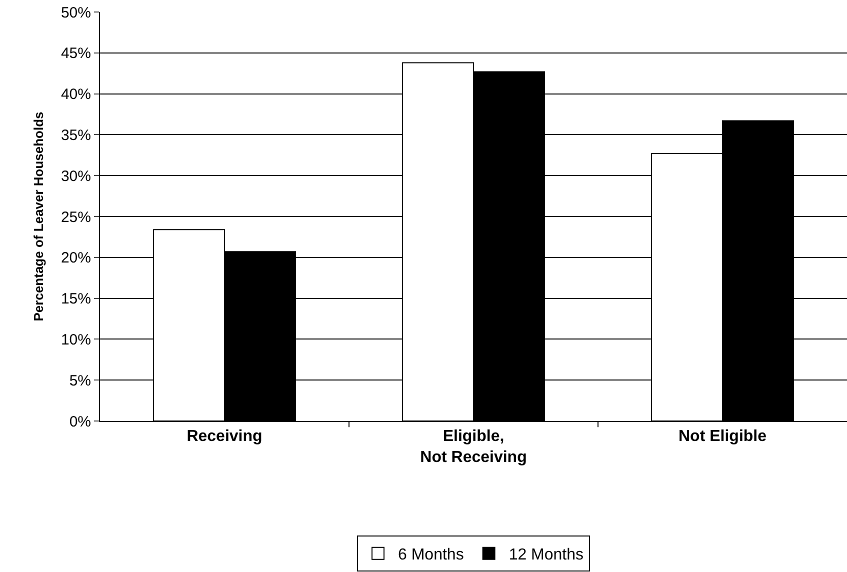 The height and width of the screenshot is (572, 847). I want to click on y-tick-label: 45%, so click(75, 53).